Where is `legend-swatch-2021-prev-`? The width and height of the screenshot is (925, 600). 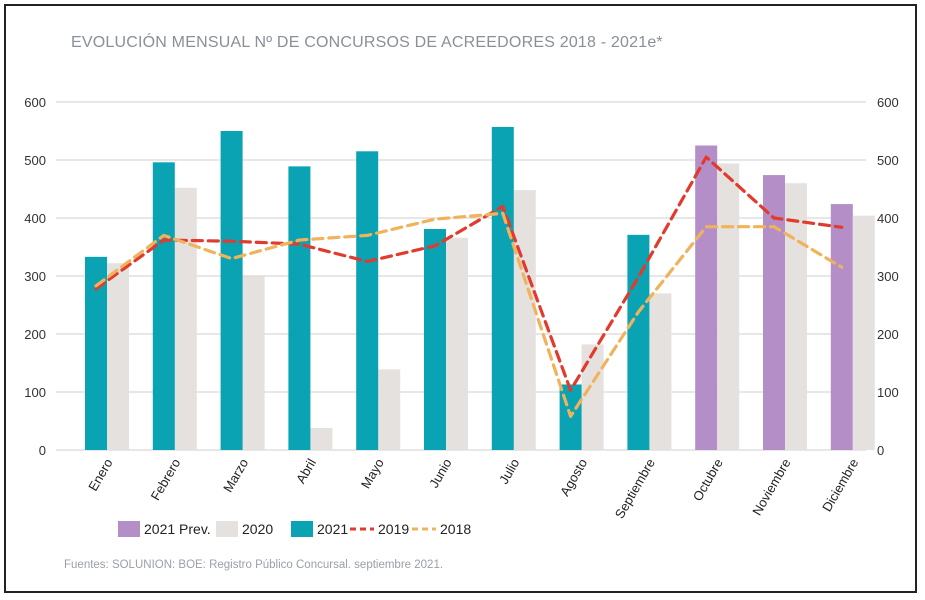 legend-swatch-2021-prev- is located at coordinates (129, 529).